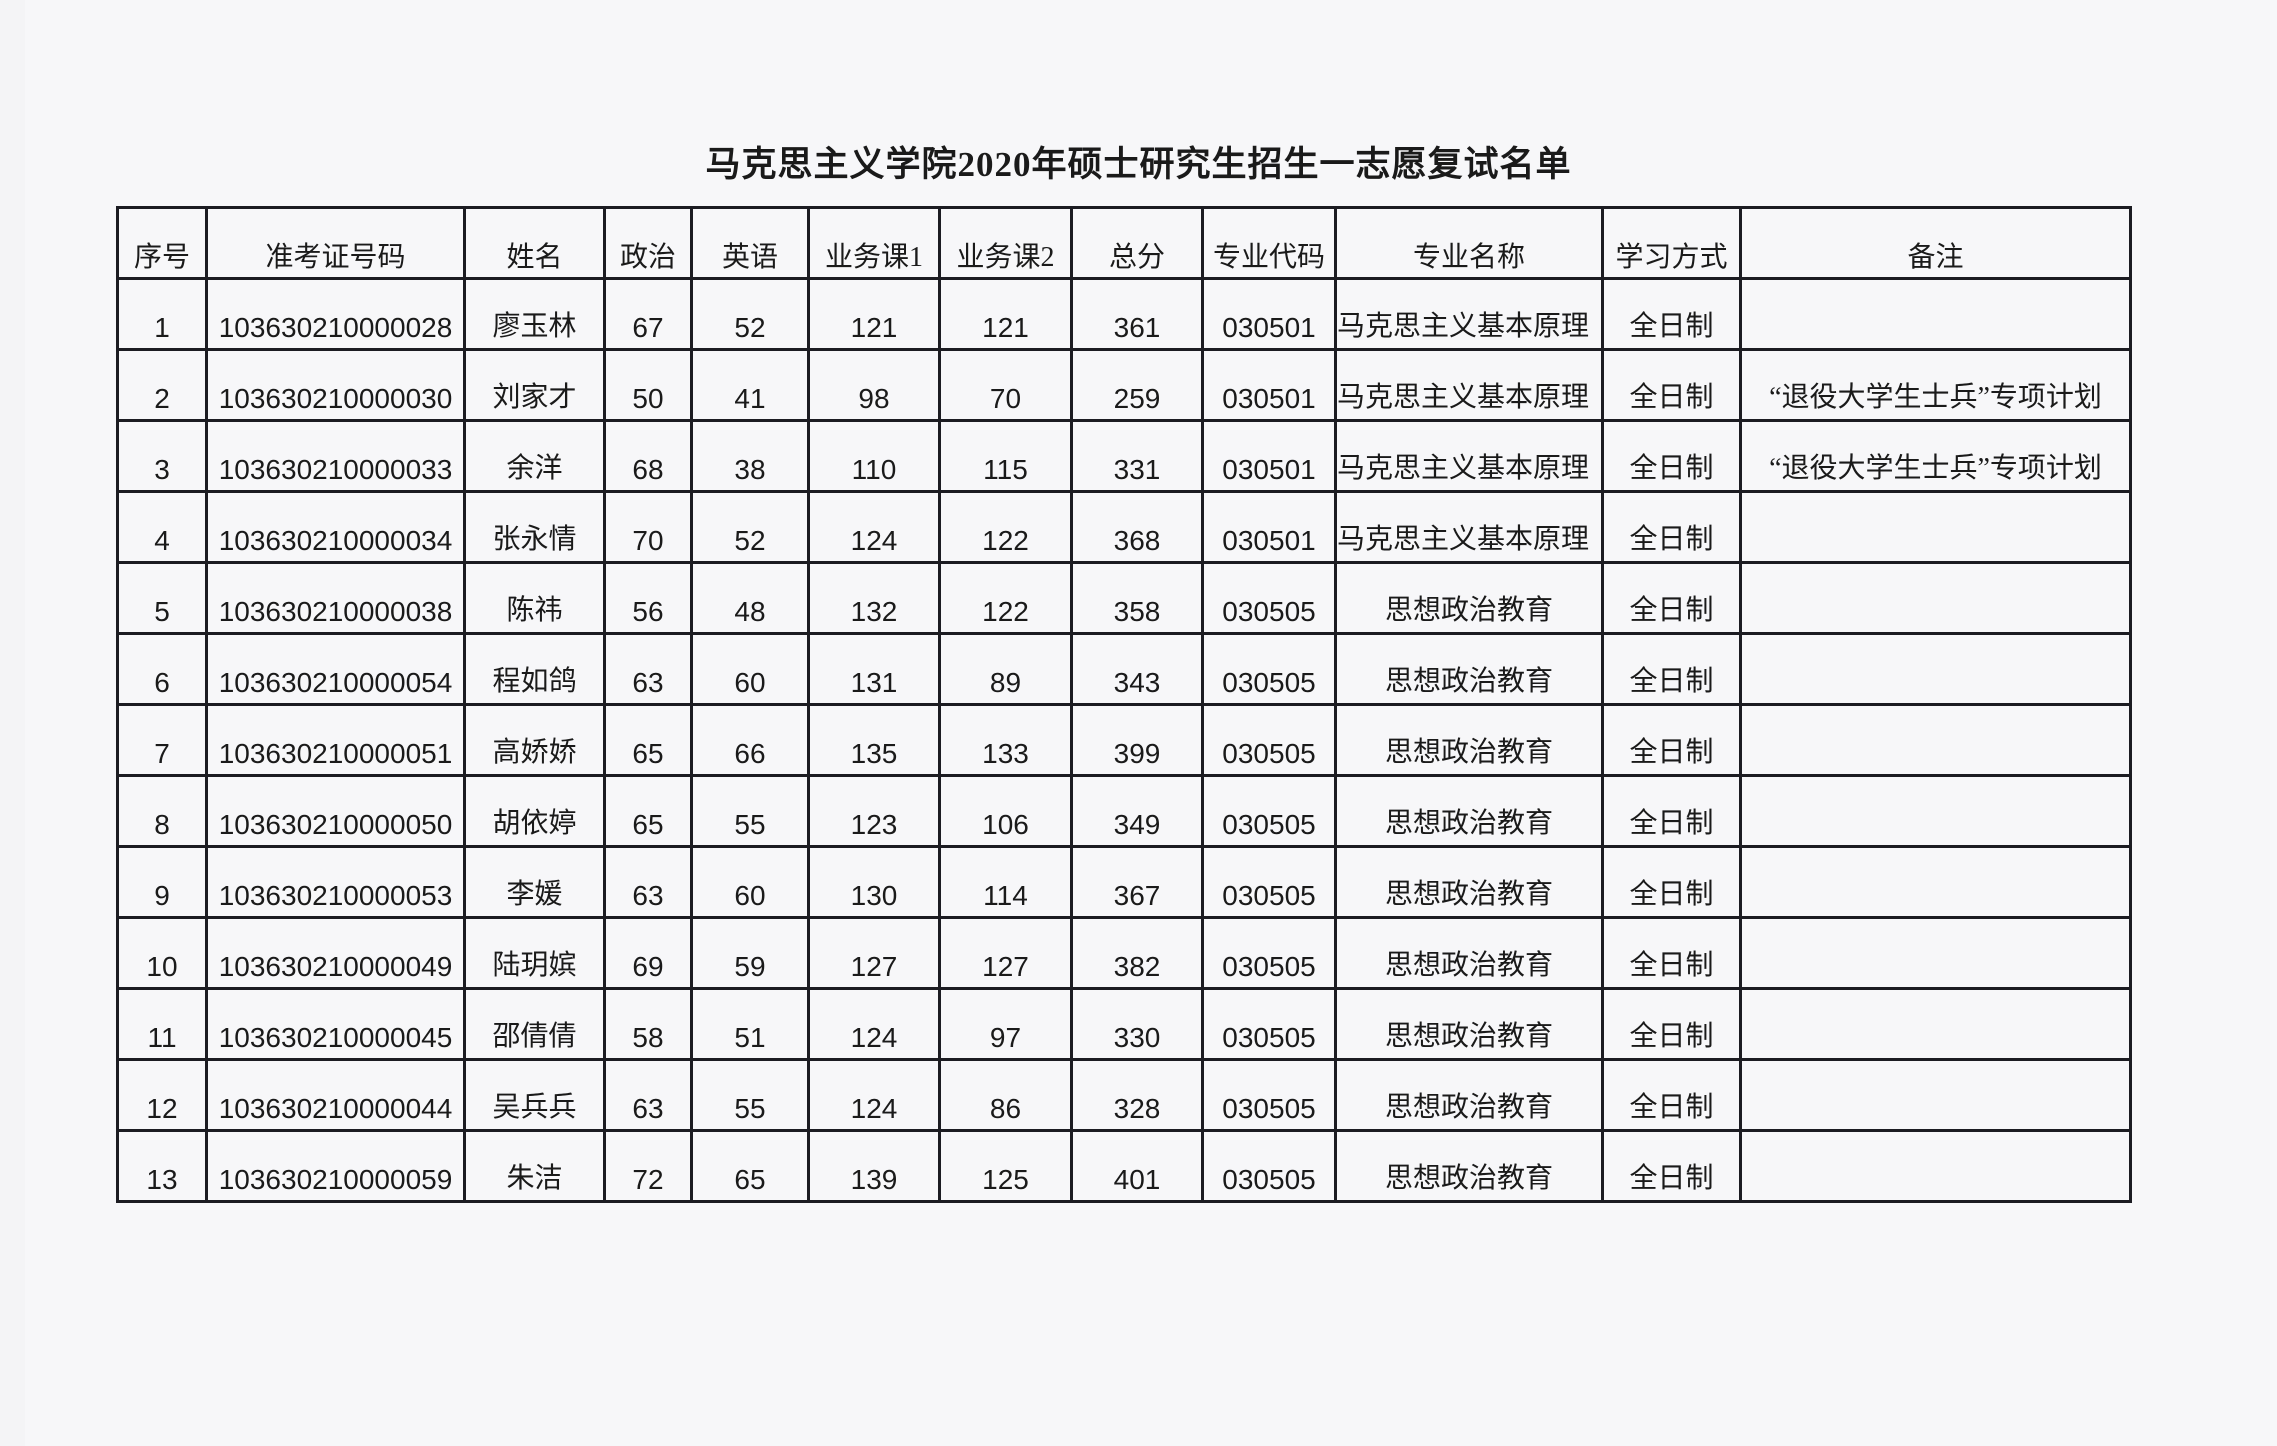 The height and width of the screenshot is (1446, 2277). Describe the element at coordinates (162, 456) in the screenshot. I see `row-number: 3` at that location.